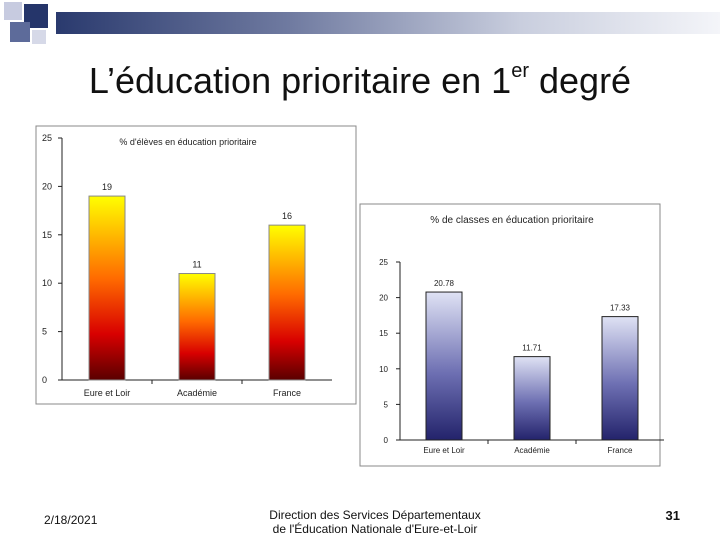 The image size is (720, 540). Describe the element at coordinates (386, 404) in the screenshot. I see `classes-y-tick-label: 5` at that location.